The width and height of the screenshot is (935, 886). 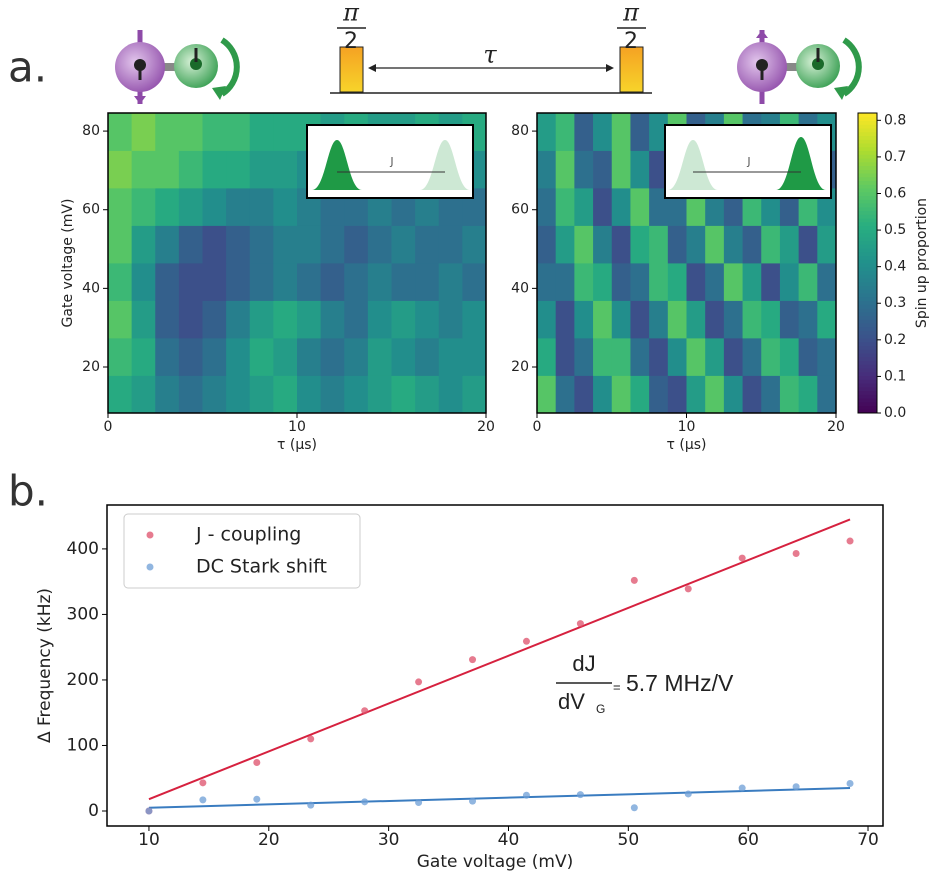 I want to click on x-tick-label: 0, so click(x=108, y=427).